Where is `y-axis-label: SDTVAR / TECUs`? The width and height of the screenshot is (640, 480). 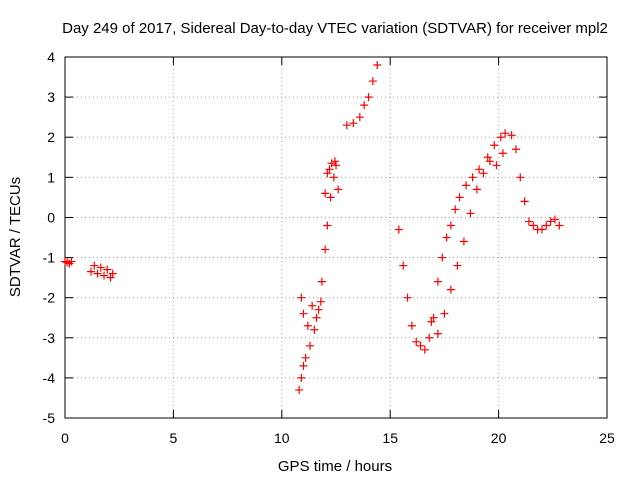 y-axis-label: SDTVAR / TECUs is located at coordinates (15, 237).